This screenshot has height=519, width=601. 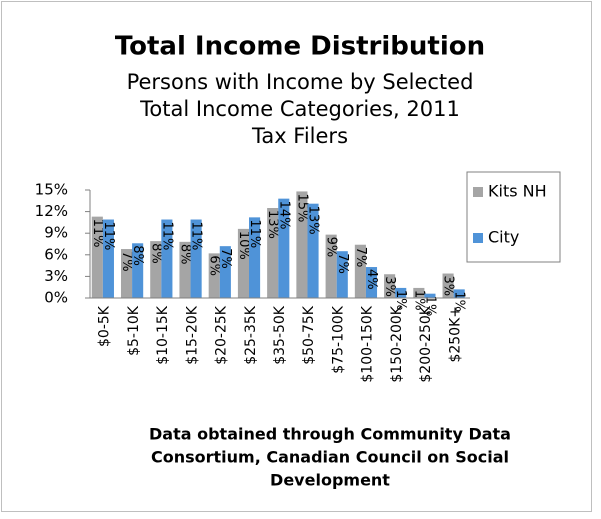 I want to click on chart-subtitle: Persons with Income by Selected, so click(x=300, y=82).